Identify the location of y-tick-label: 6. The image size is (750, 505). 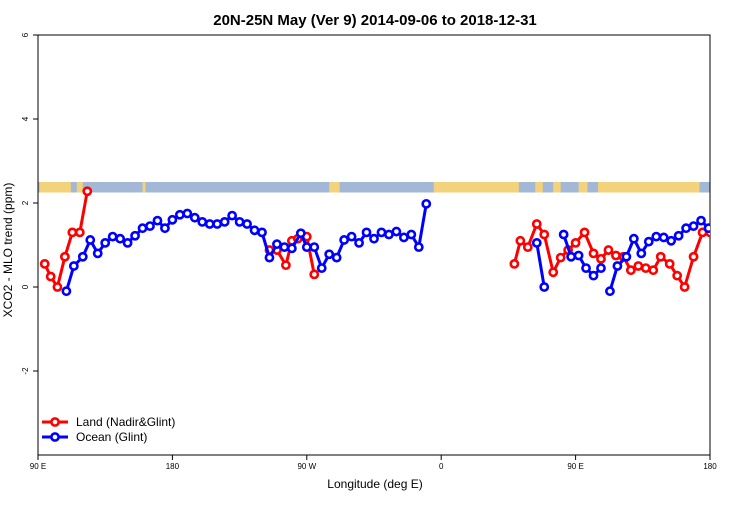
(25, 34).